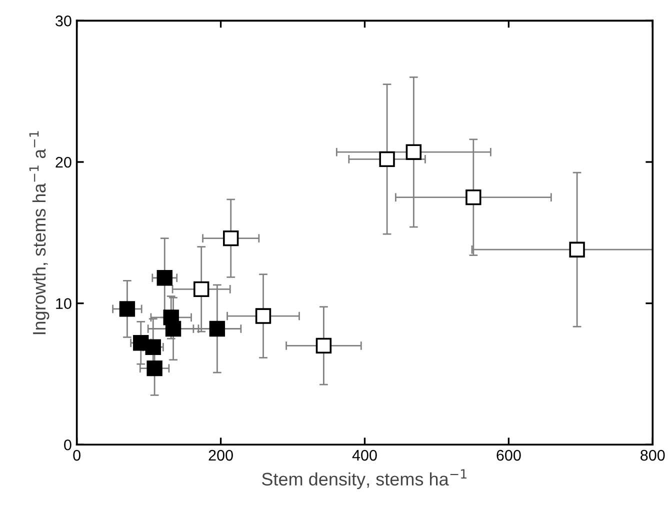 The width and height of the screenshot is (668, 517). What do you see at coordinates (76, 455) in the screenshot?
I see `x-tick-label: 0` at bounding box center [76, 455].